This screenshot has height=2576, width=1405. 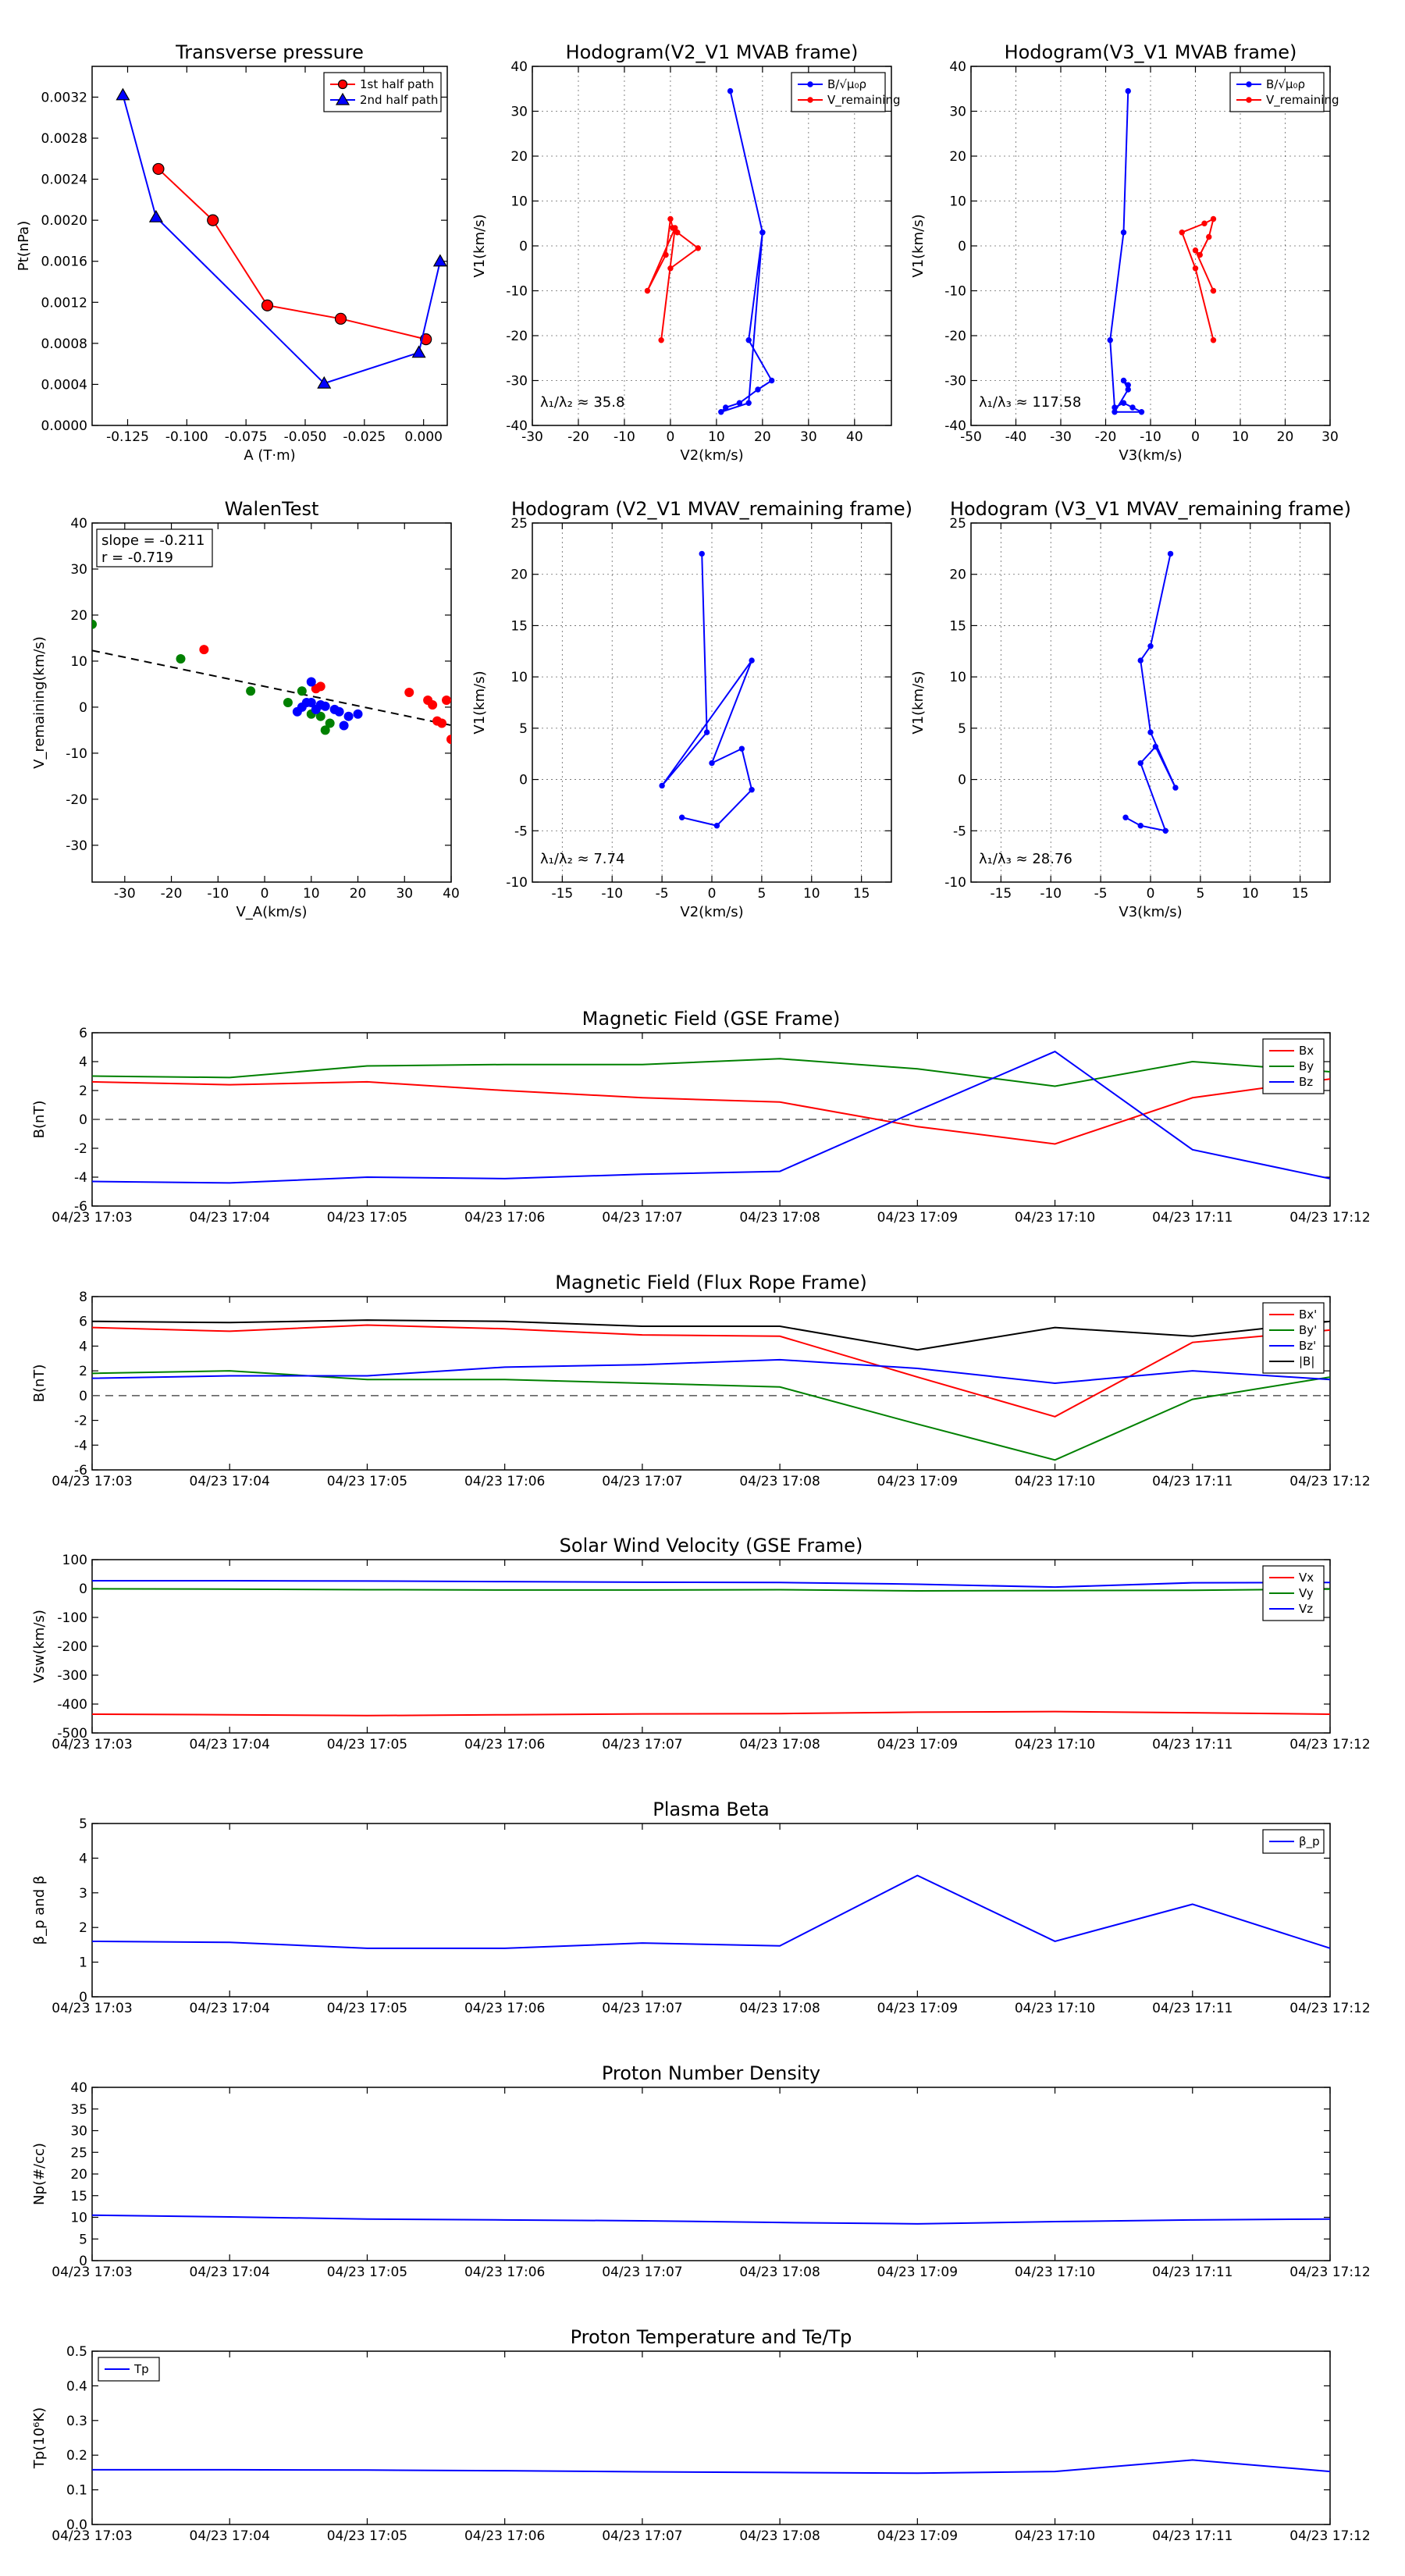 What do you see at coordinates (78, 570) in the screenshot?
I see `walen-ytick-label: 30` at bounding box center [78, 570].